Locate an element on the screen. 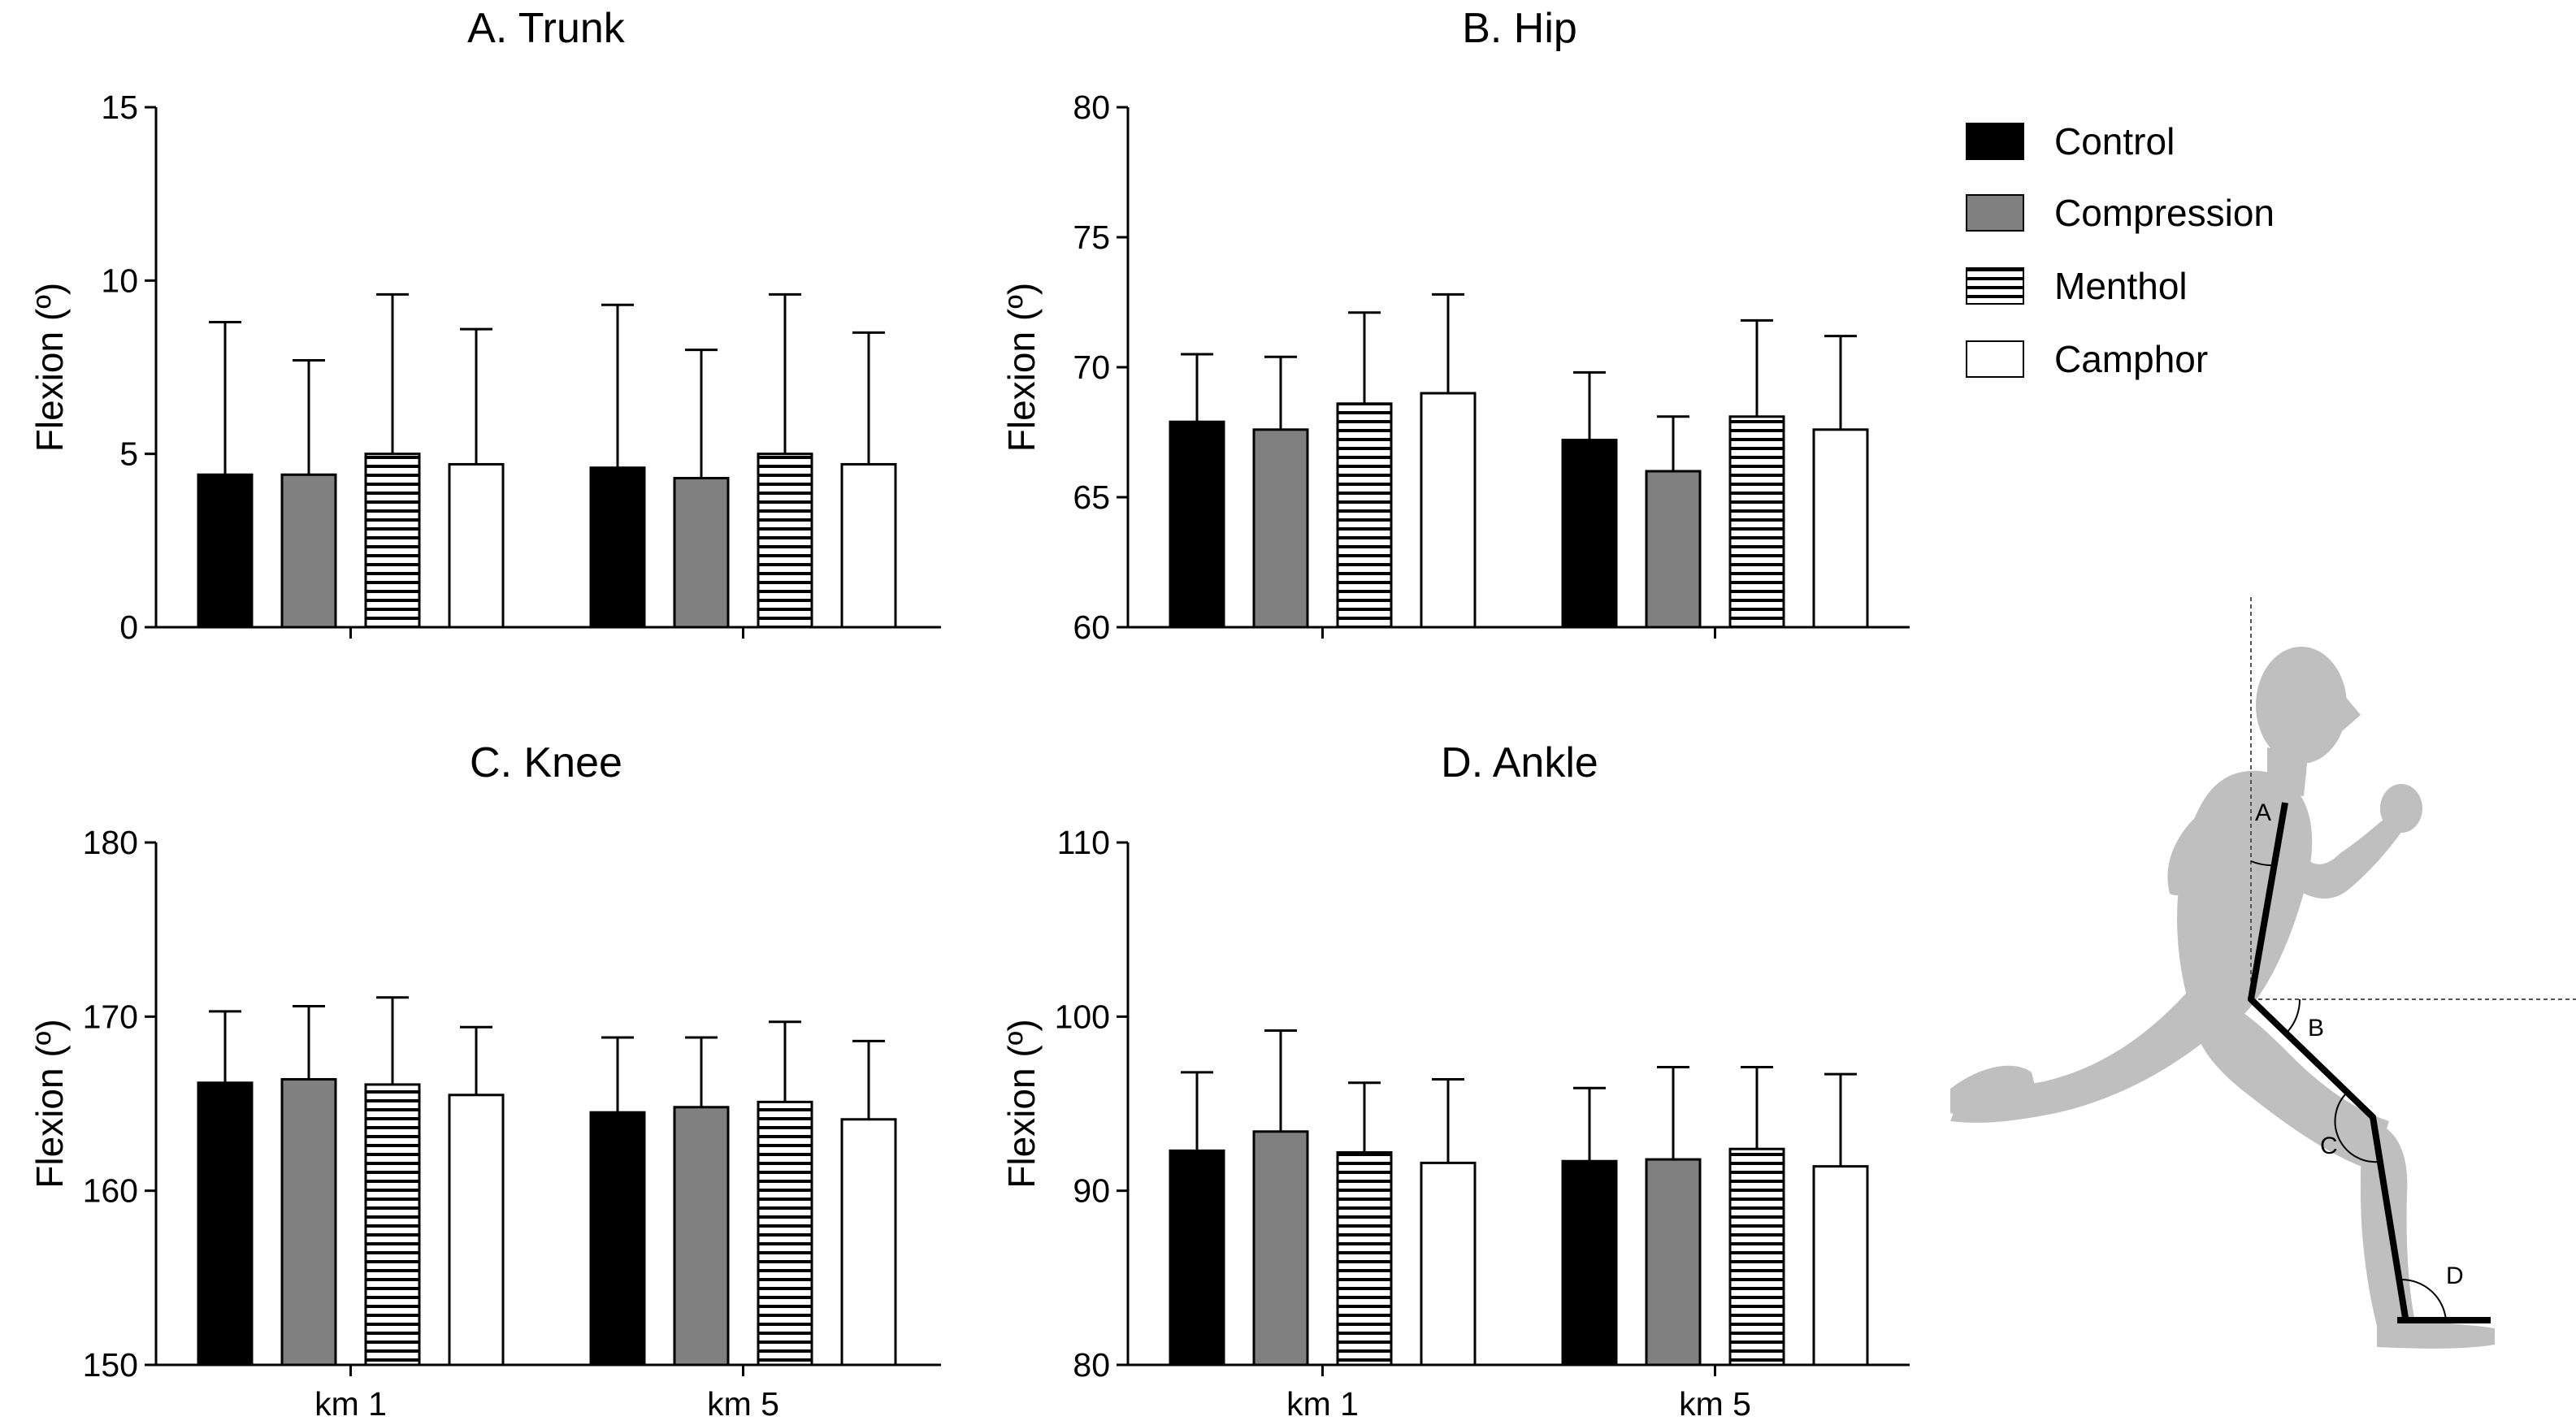 This screenshot has width=2576, height=1425. legend-swatch-camphor is located at coordinates (1995, 359).